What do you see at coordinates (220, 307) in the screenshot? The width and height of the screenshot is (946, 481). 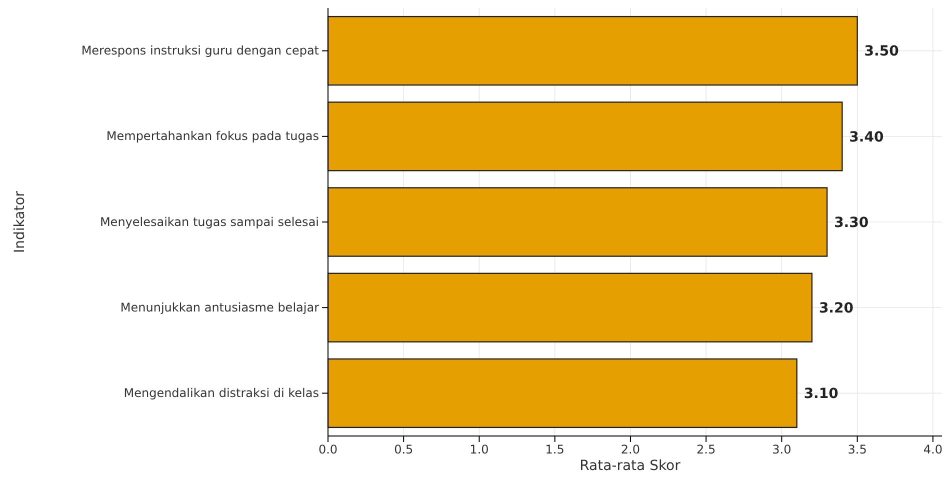 I see `y-tick-label: Menunjukkan antusiasme belajar` at bounding box center [220, 307].